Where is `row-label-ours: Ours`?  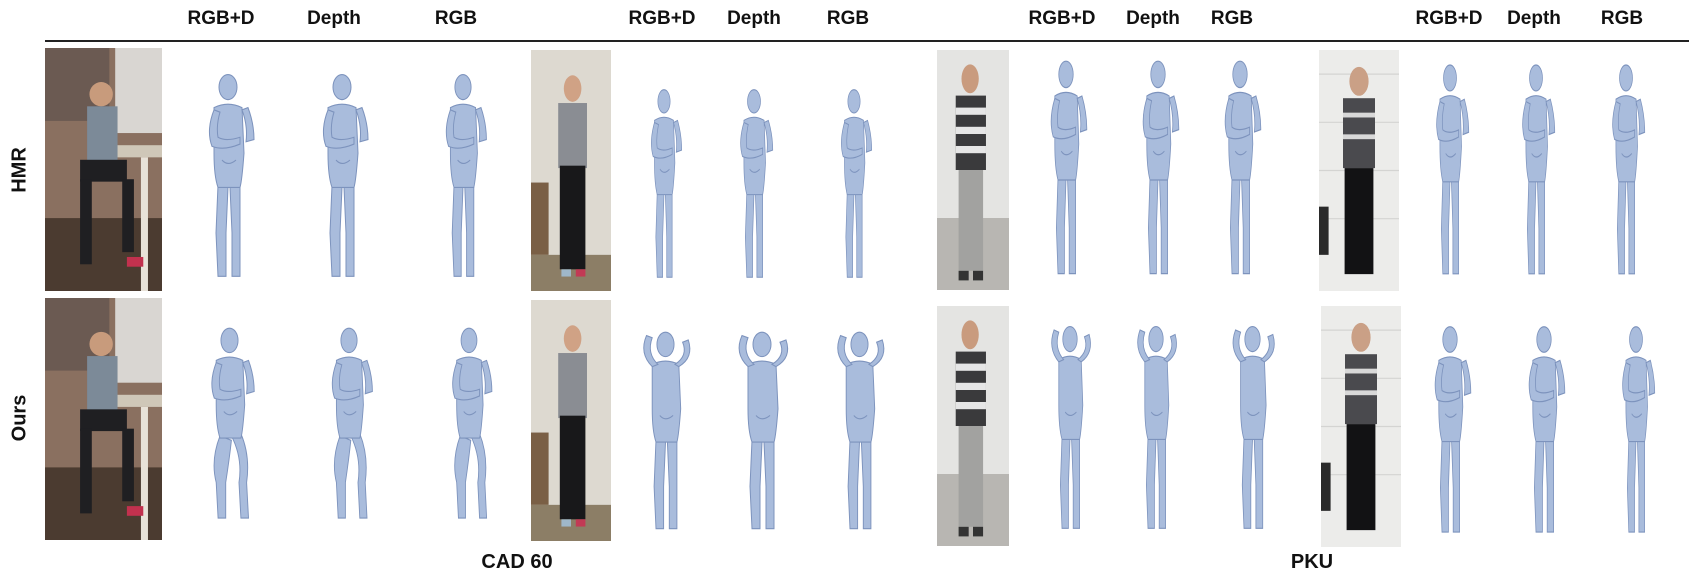
row-label-ours: Ours is located at coordinates (19, 418).